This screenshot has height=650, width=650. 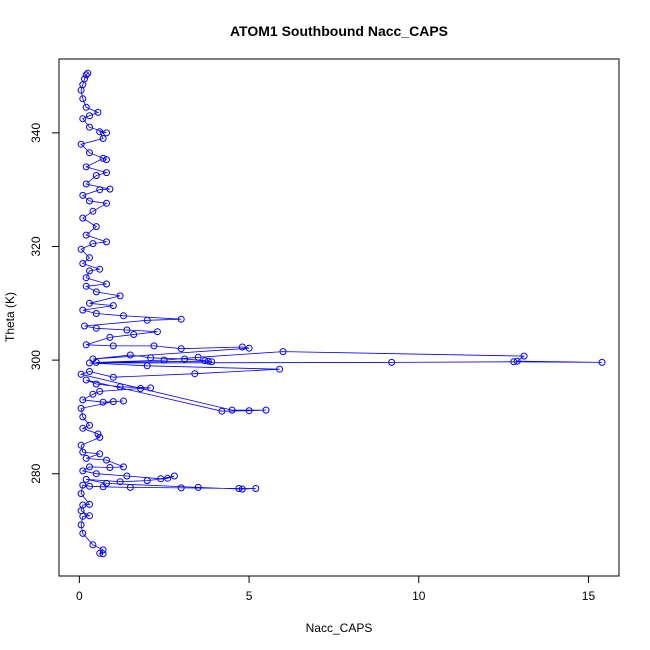 What do you see at coordinates (36, 360) in the screenshot?
I see `y-tick-label: 300` at bounding box center [36, 360].